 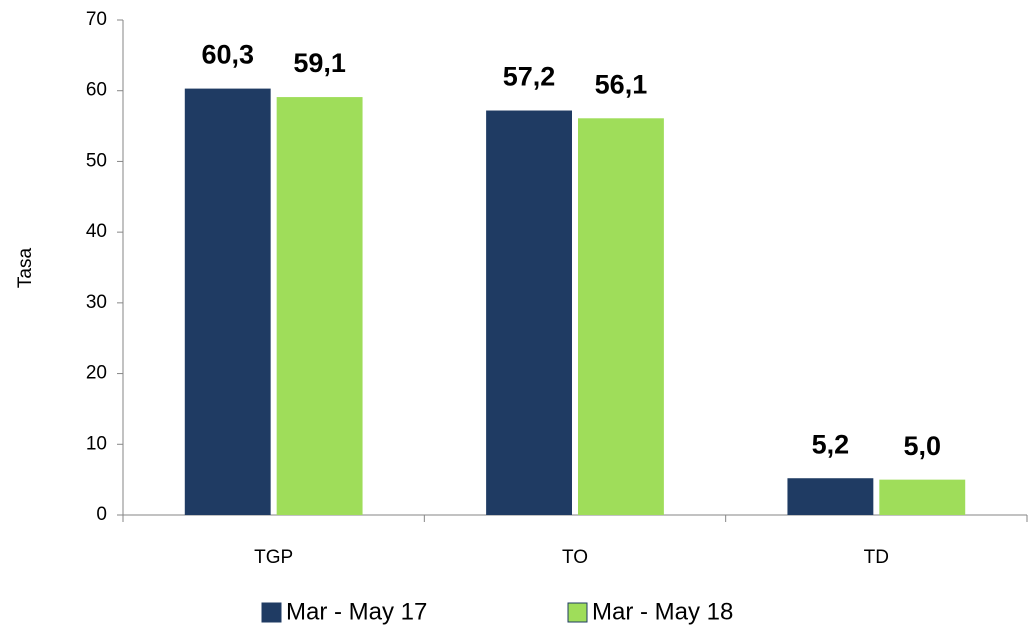 I want to click on y-tick-label: 70, so click(x=96, y=19).